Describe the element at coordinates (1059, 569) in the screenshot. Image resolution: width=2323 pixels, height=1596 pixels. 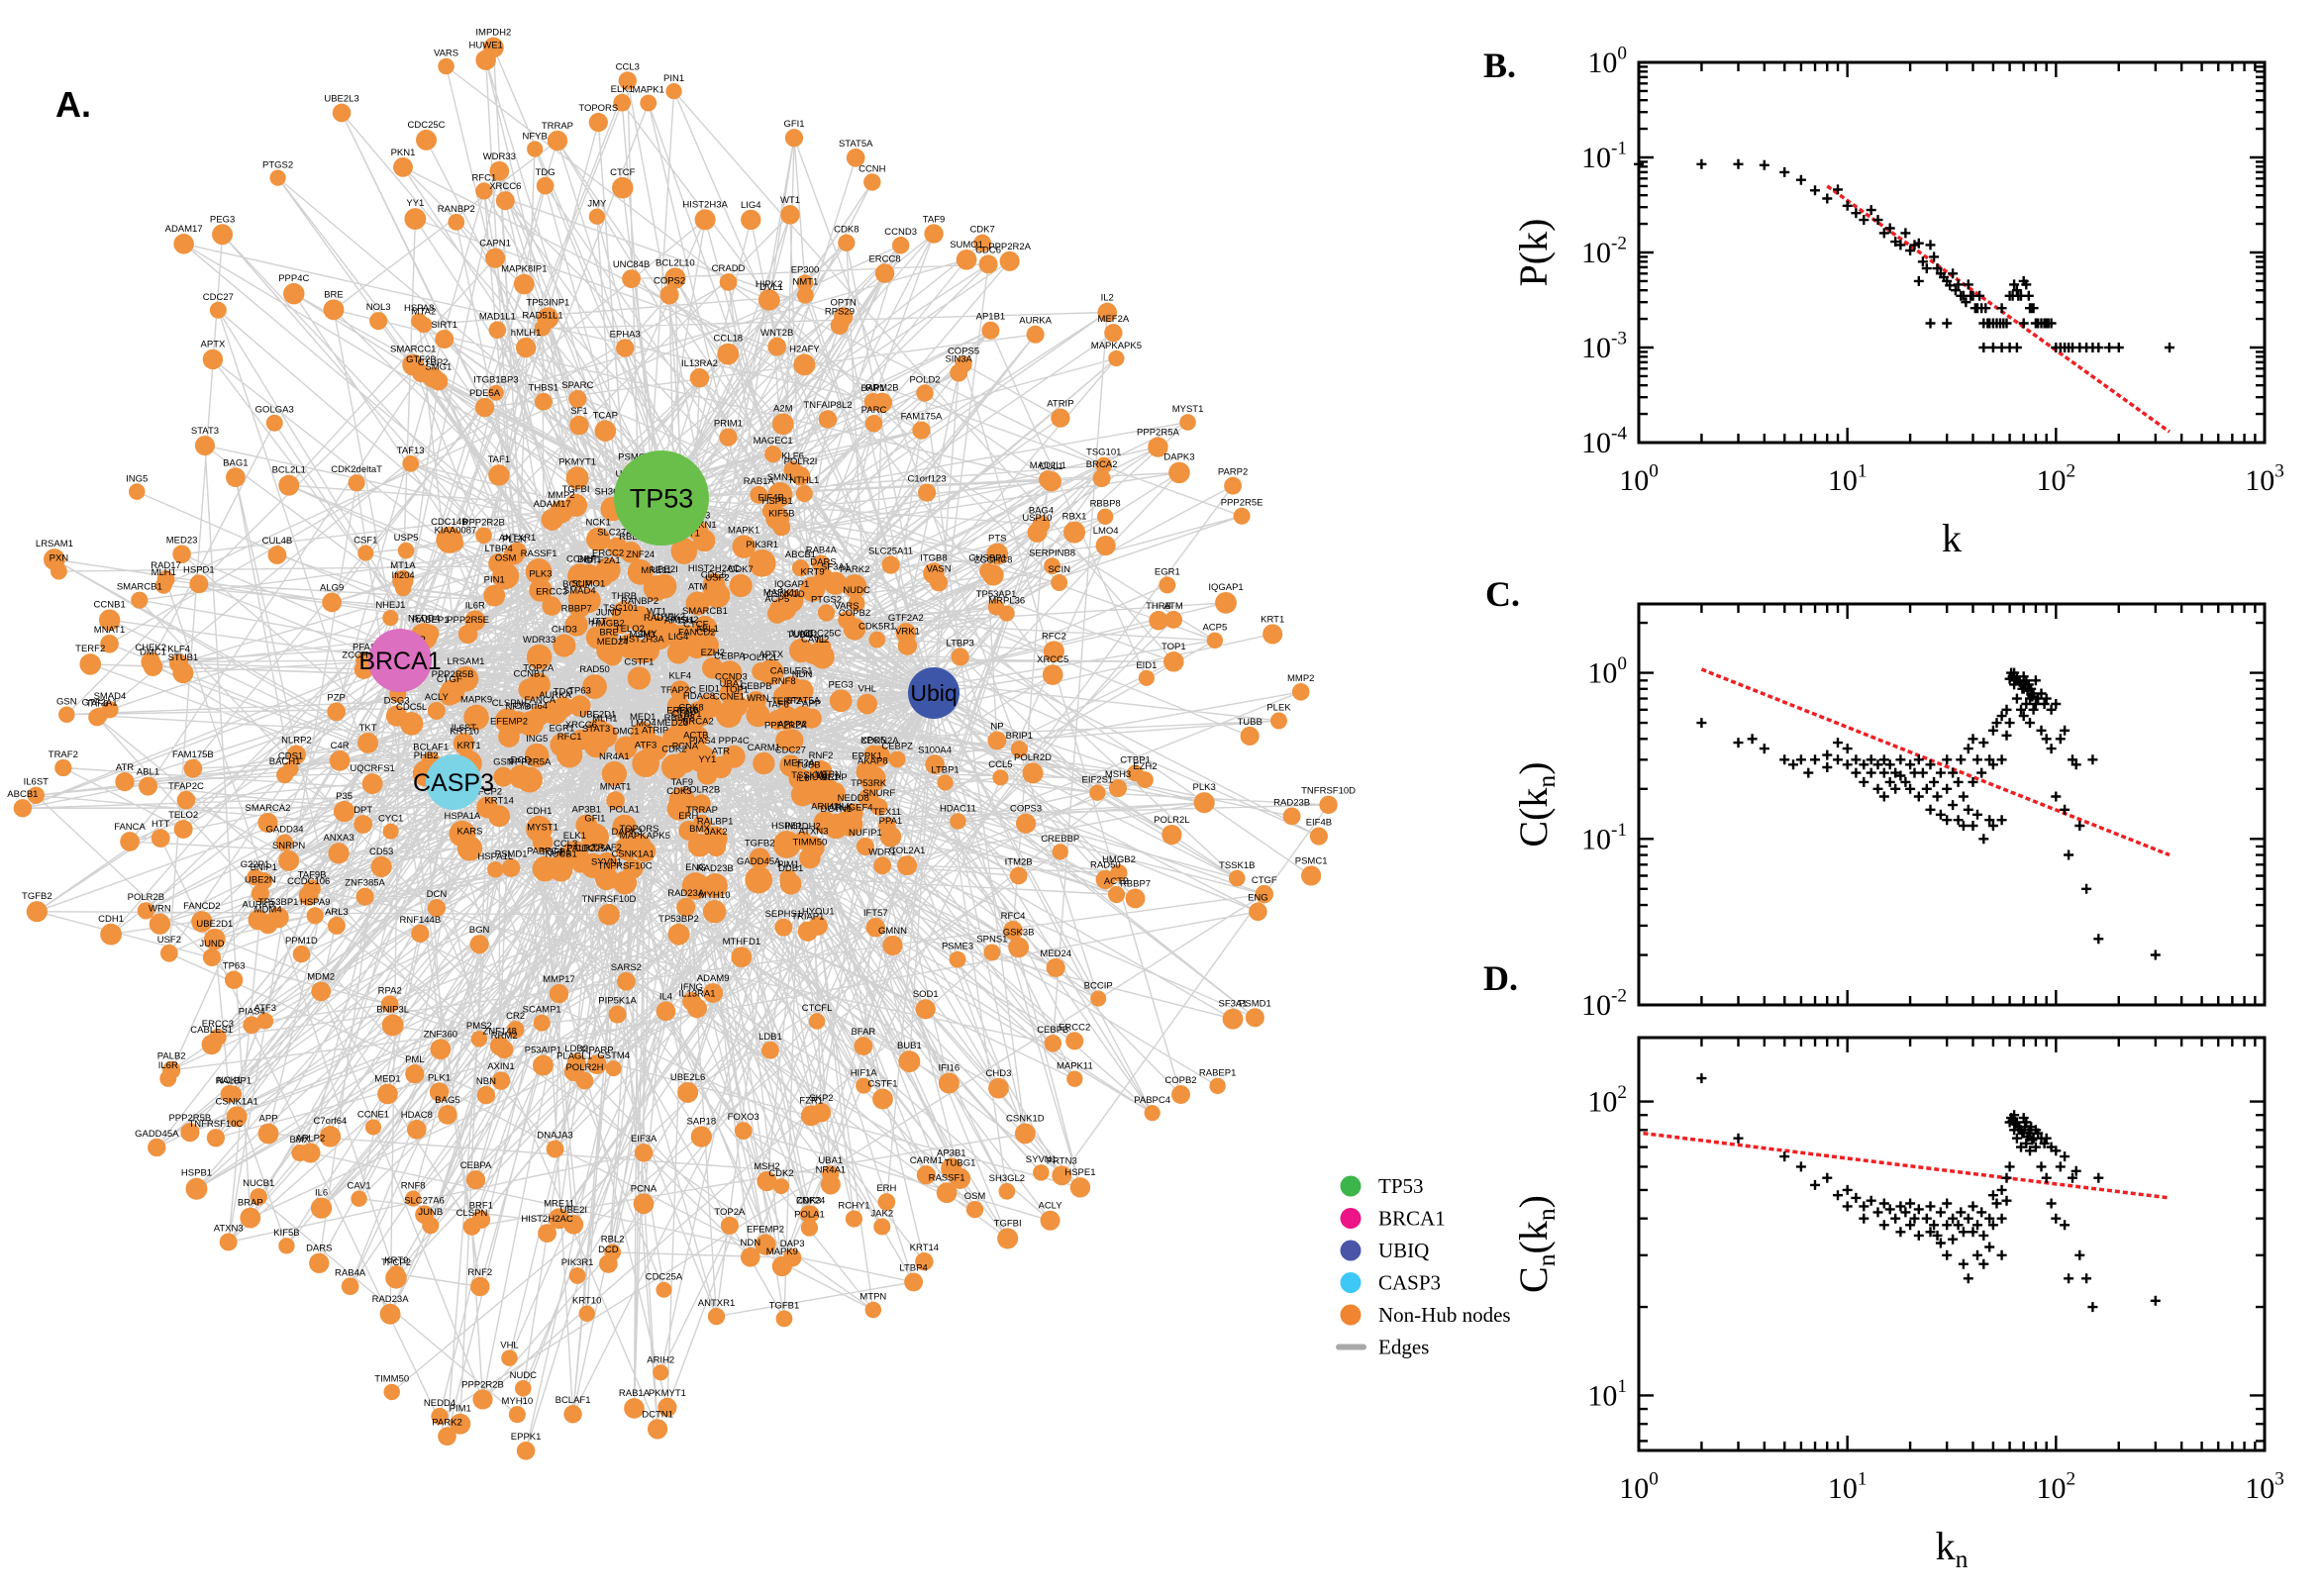
I see `network-node-label: SCIN` at that location.